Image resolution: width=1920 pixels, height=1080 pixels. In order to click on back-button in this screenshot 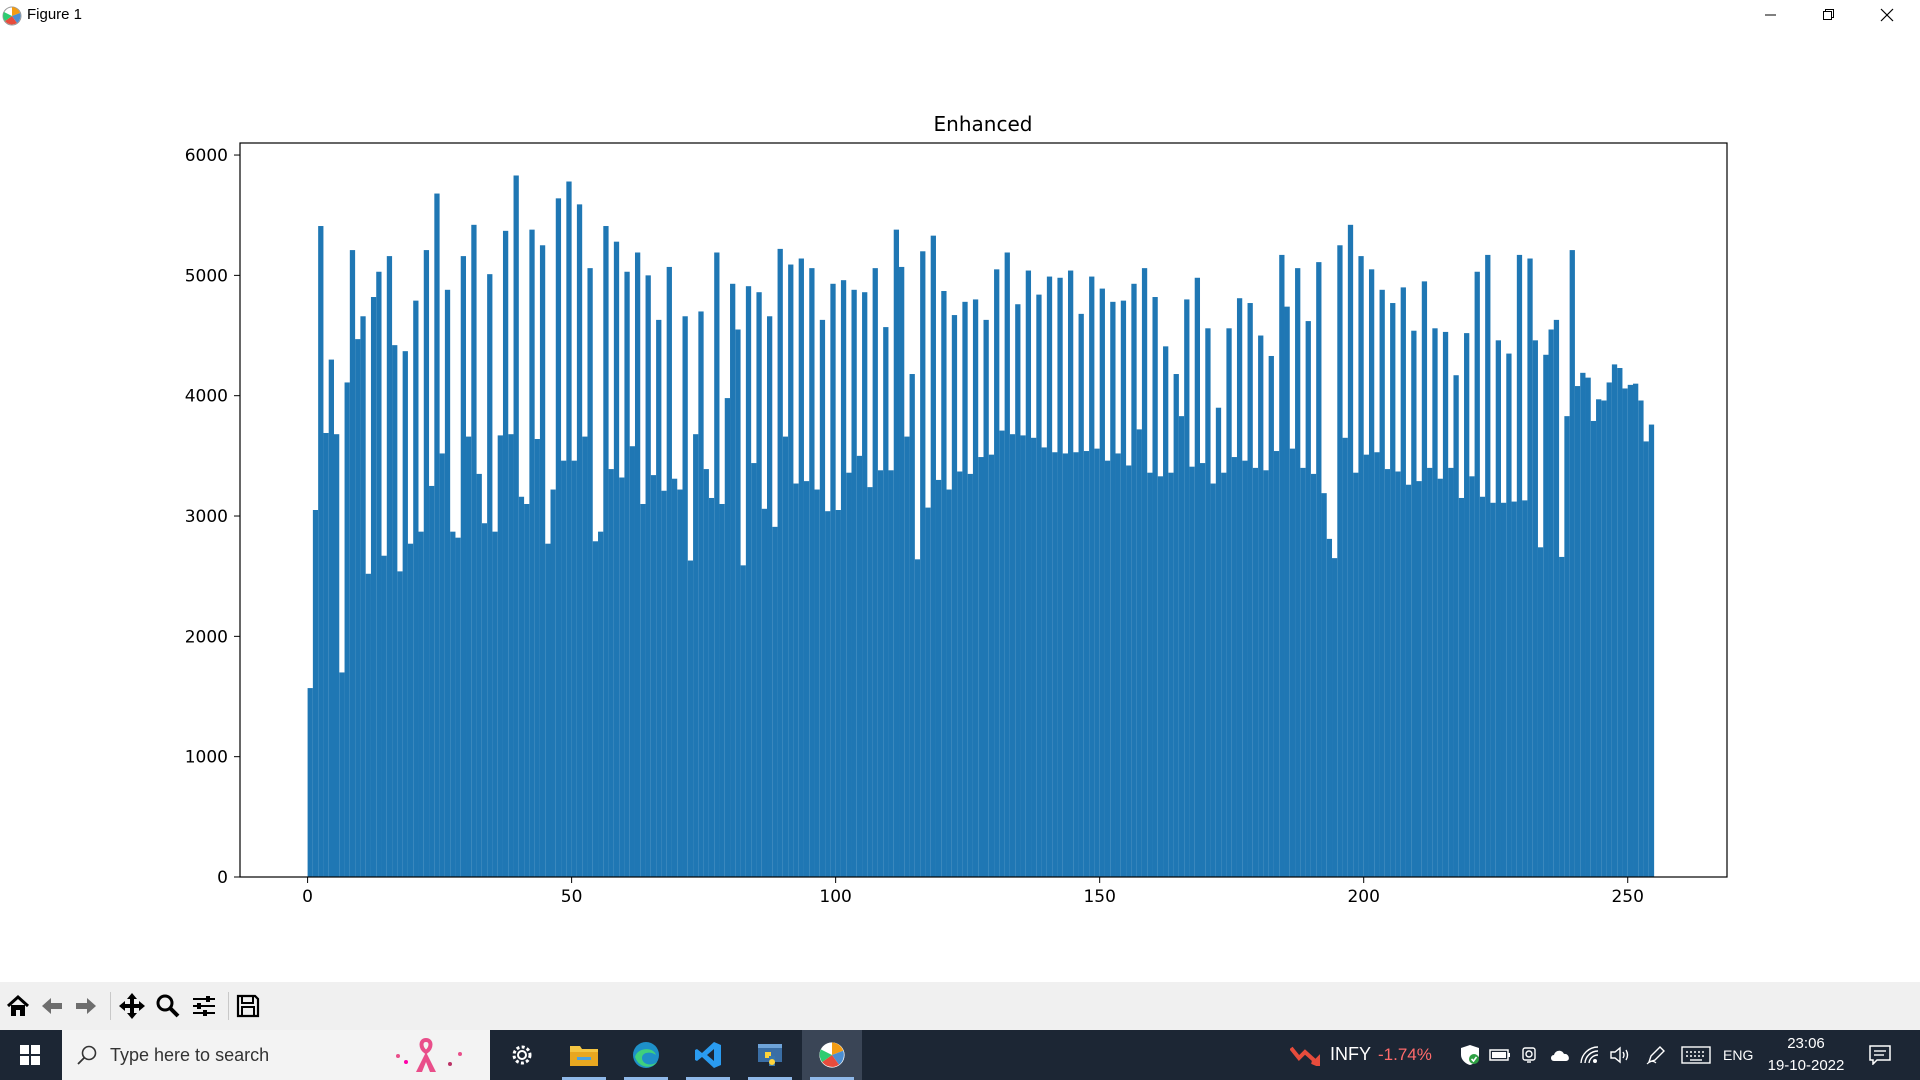, I will do `click(52, 1006)`.